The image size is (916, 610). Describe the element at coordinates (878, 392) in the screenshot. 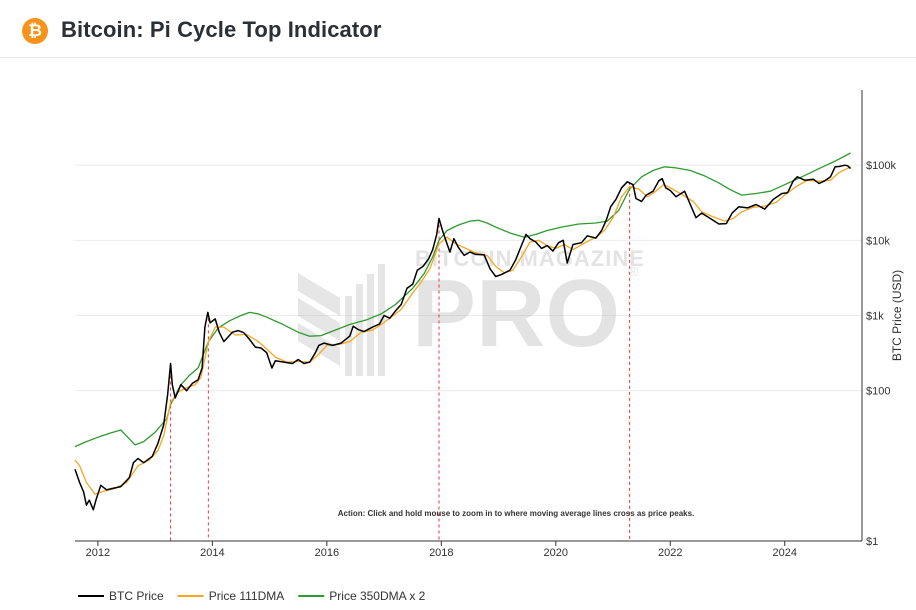

I see `y-tick-label: $100` at that location.